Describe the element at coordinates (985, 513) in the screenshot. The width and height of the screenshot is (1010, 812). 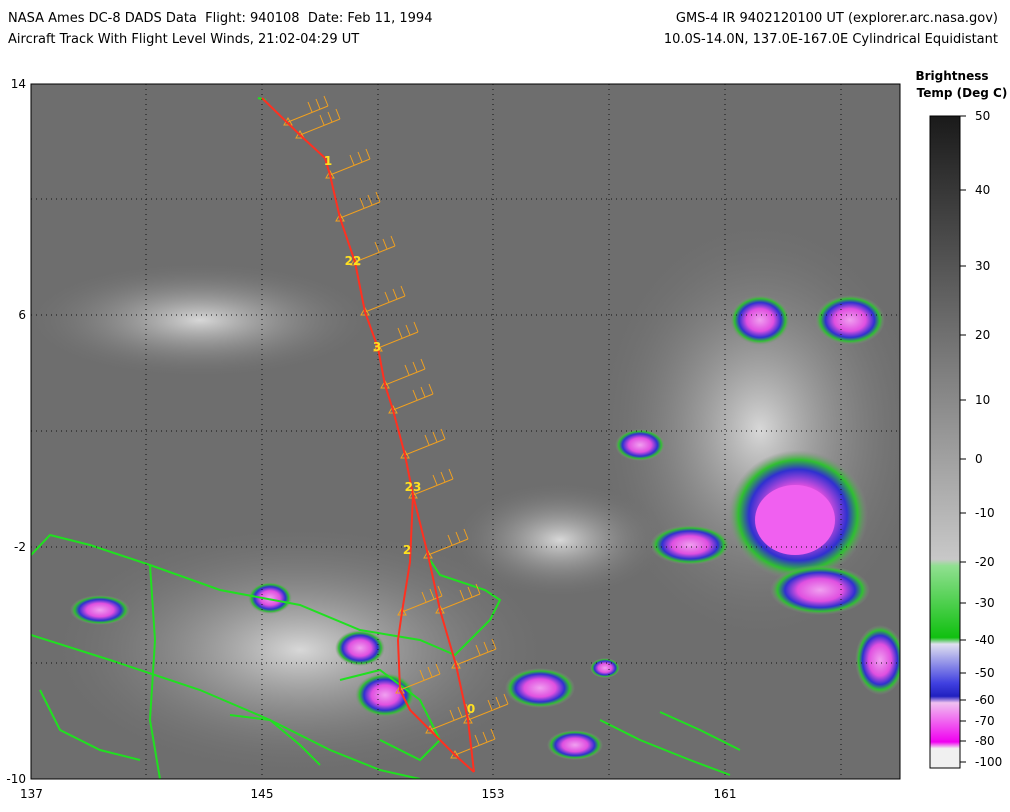
I see `colorbar-tick-label: -10` at that location.